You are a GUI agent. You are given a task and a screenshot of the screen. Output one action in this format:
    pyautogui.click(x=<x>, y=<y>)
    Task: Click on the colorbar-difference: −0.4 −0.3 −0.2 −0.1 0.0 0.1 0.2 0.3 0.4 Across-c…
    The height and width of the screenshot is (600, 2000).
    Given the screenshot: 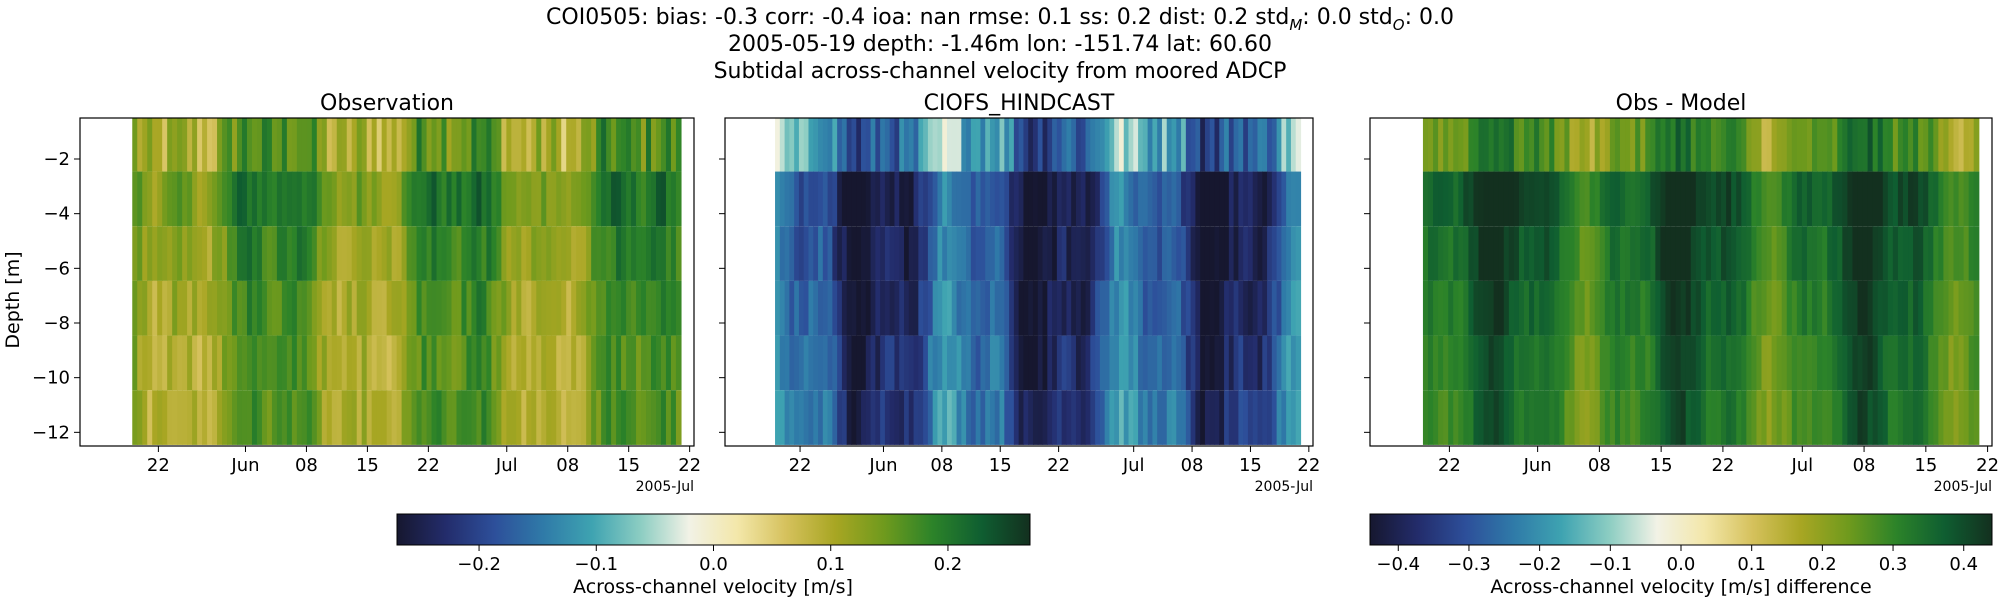 What is the action you would take?
    pyautogui.click(x=1681, y=555)
    